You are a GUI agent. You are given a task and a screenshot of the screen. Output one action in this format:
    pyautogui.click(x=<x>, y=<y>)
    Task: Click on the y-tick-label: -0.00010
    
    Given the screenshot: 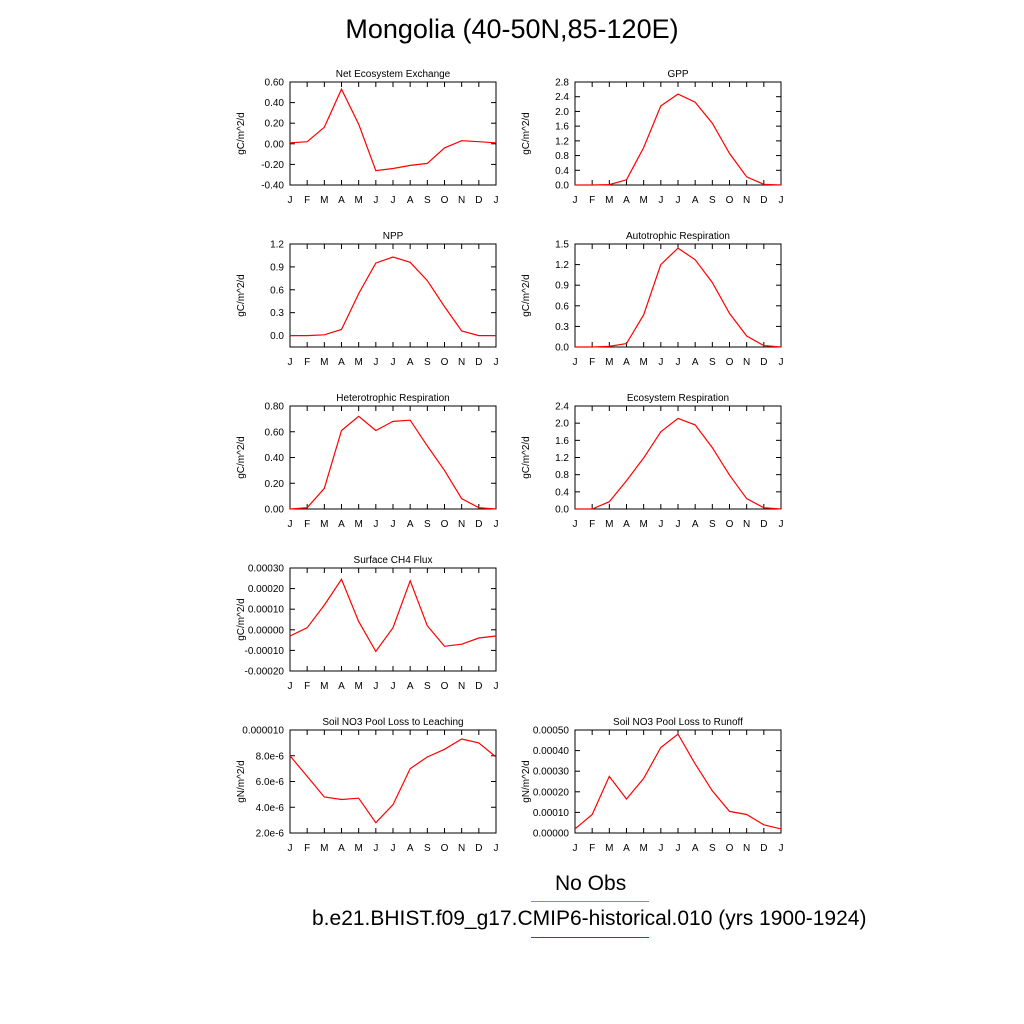 What is the action you would take?
    pyautogui.click(x=265, y=651)
    